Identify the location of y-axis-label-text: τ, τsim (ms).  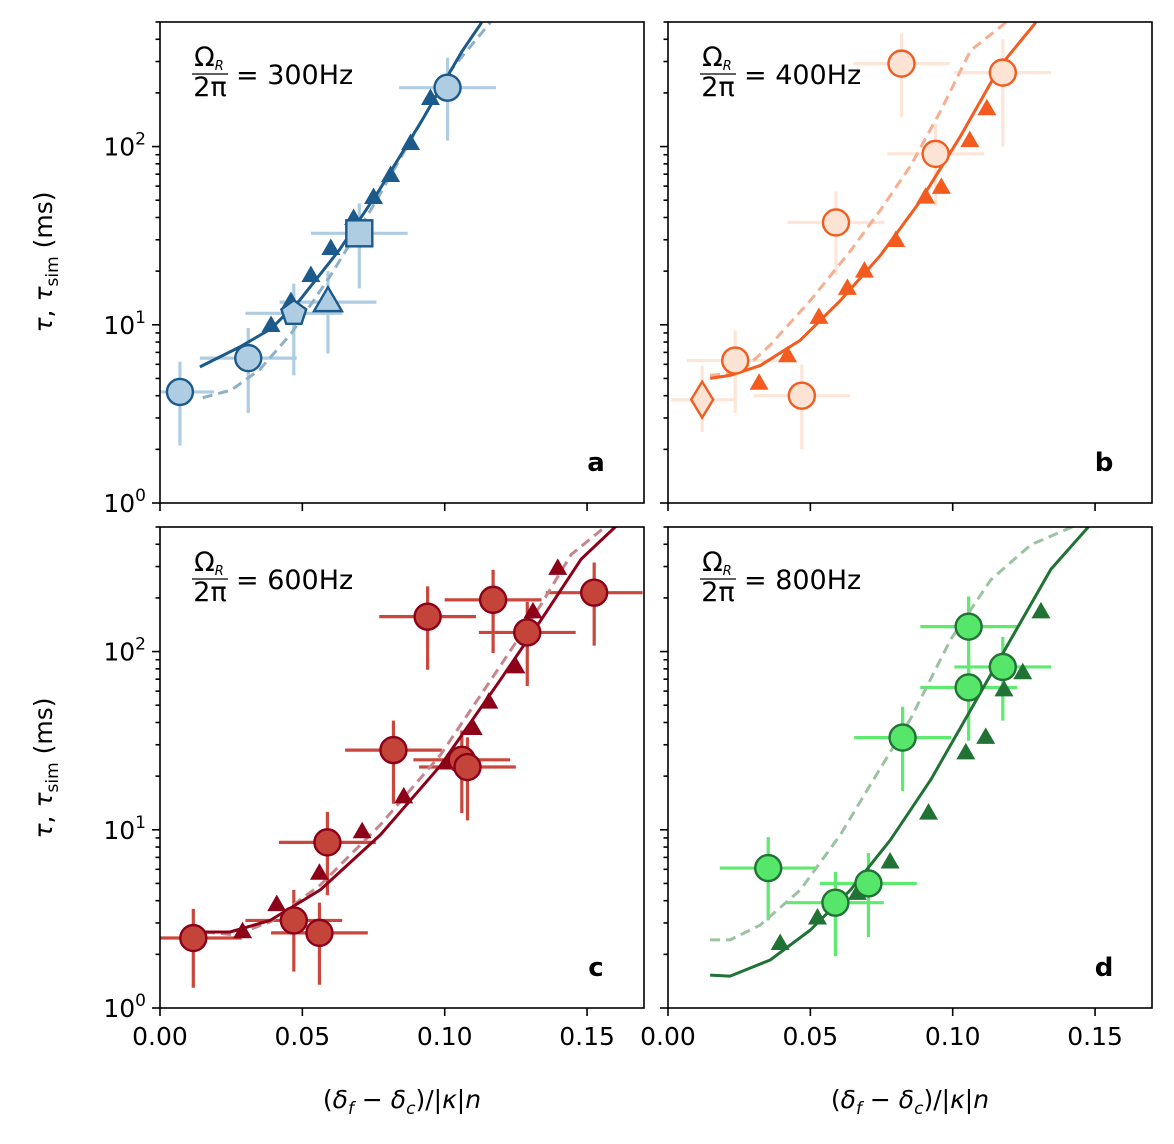
(46, 261).